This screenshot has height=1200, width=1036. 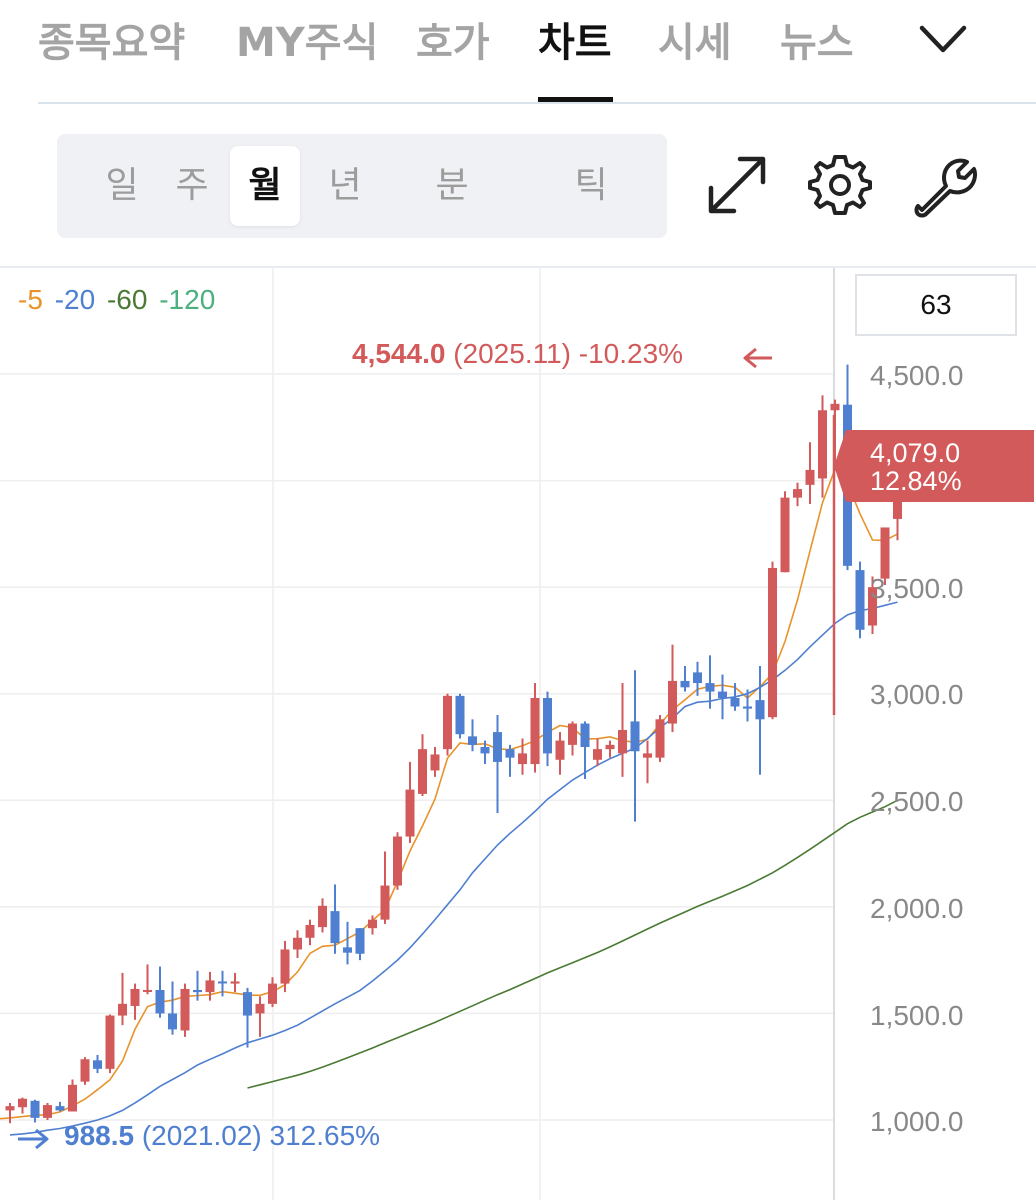 What do you see at coordinates (591, 185) in the screenshot?
I see `period-tick: 틱` at bounding box center [591, 185].